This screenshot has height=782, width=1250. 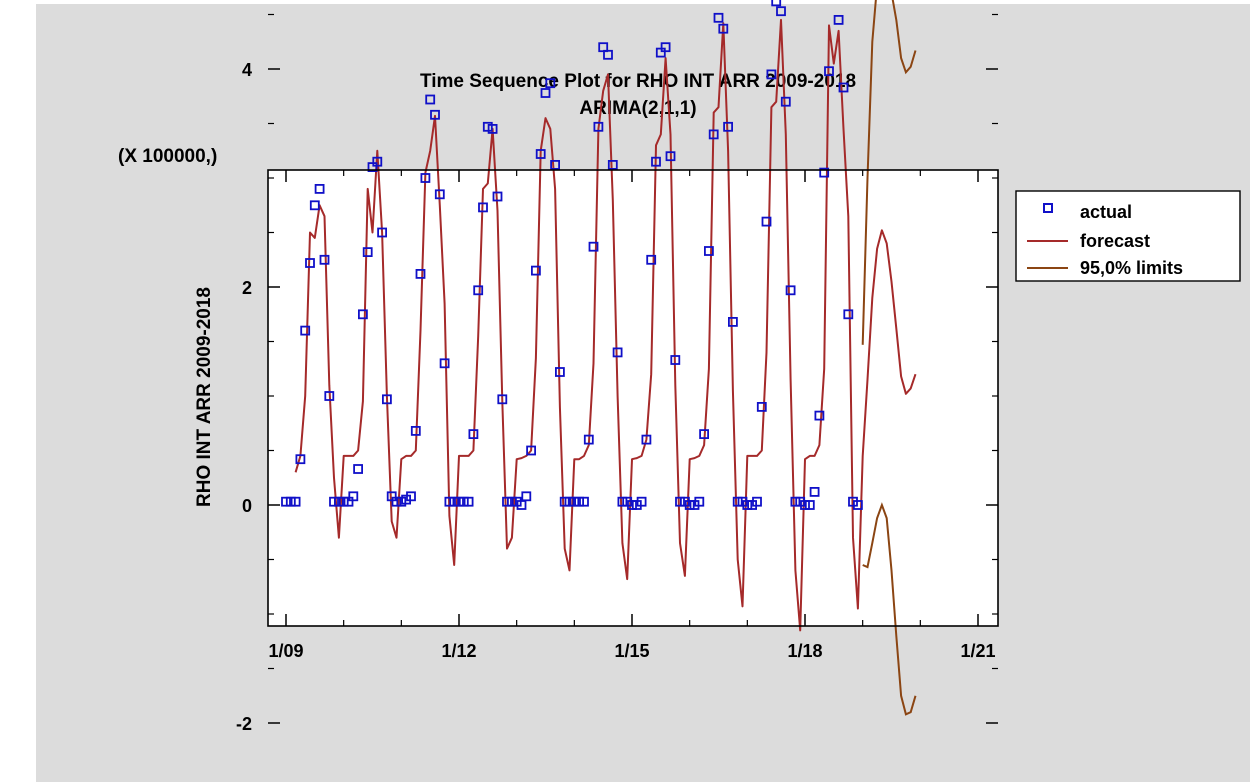 I want to click on limits-series, so click(x=889, y=358).